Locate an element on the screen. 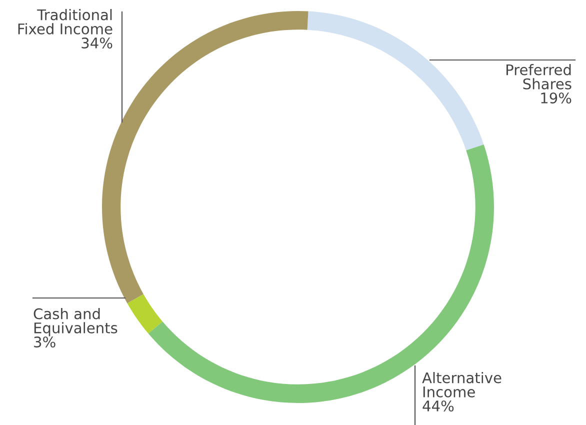 The height and width of the screenshot is (425, 586). data-label: 34% is located at coordinates (97, 43).